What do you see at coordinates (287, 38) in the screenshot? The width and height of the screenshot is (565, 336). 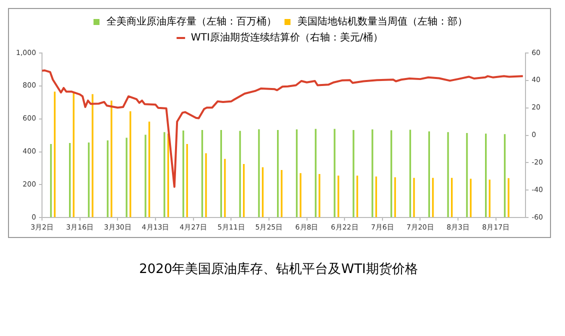 I see `legend-label: WTI原油期货连续结算价（右轴：美元/桶）` at bounding box center [287, 38].